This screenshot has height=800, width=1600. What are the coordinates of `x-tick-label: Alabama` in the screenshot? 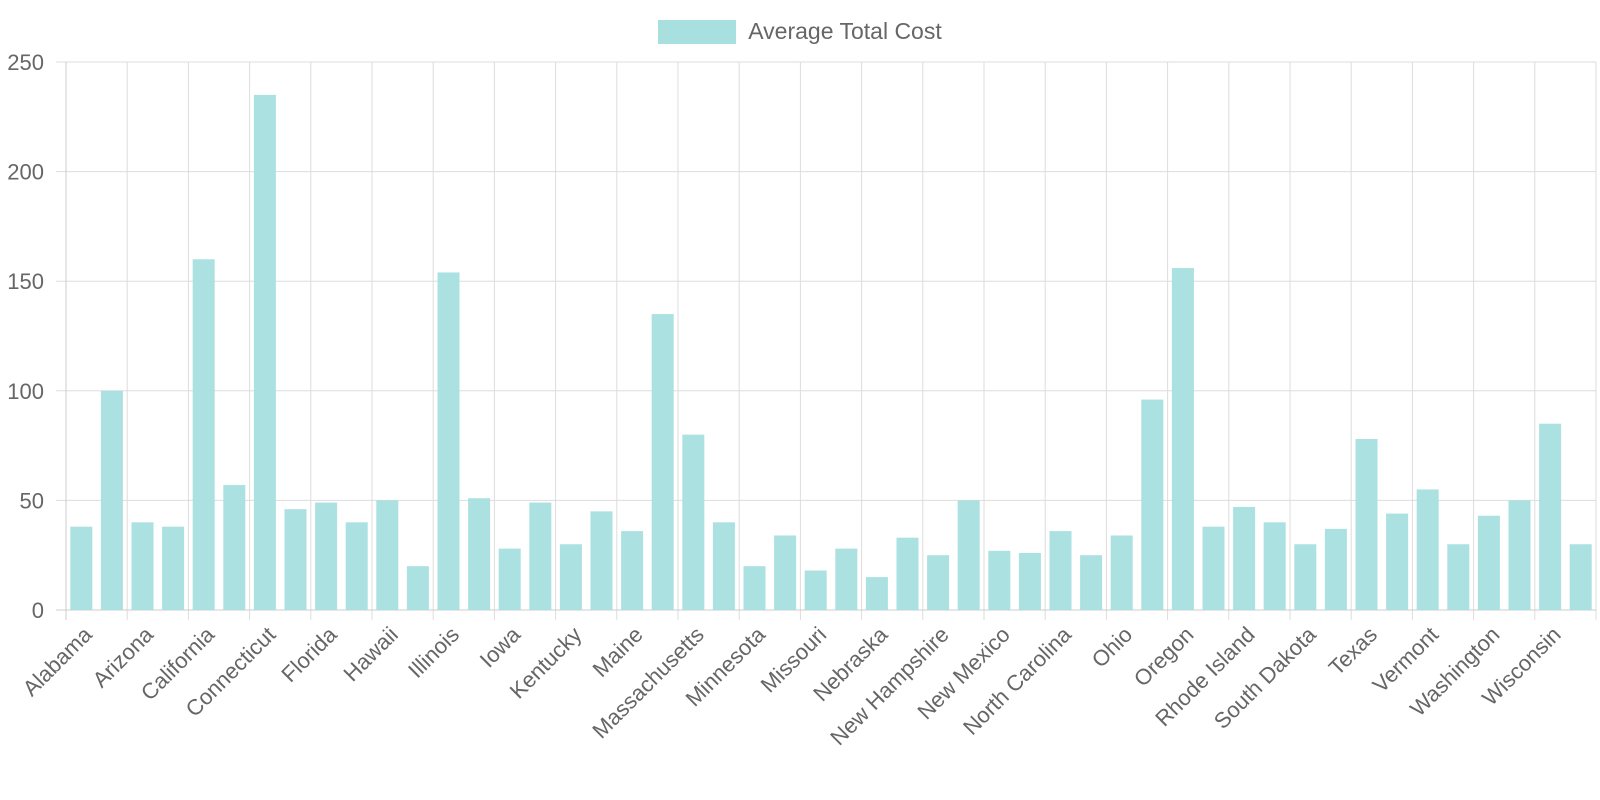 It's located at (58, 661).